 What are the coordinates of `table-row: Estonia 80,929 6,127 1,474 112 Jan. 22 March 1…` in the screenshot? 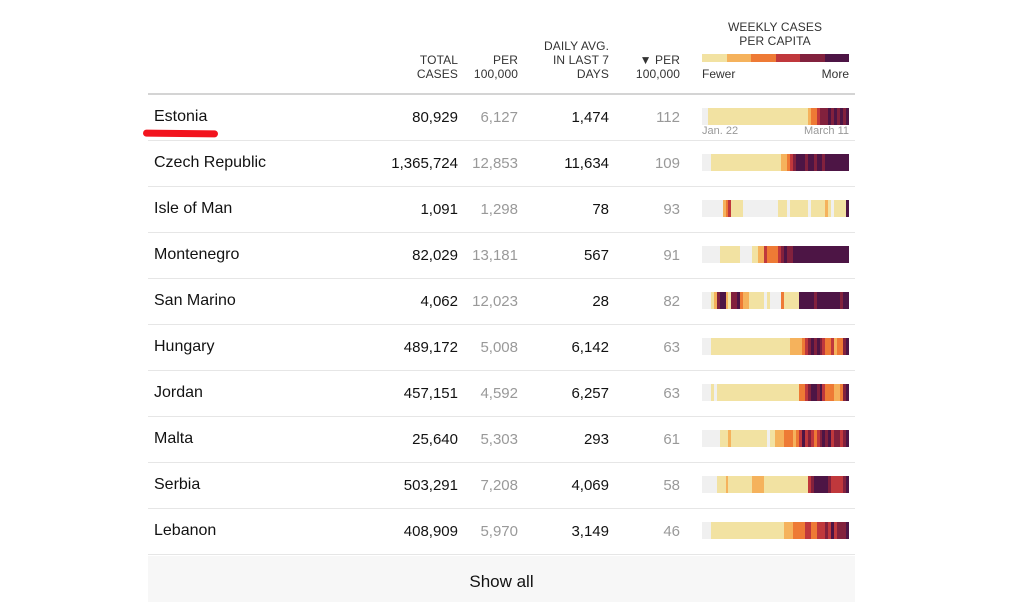 It's located at (498, 118).